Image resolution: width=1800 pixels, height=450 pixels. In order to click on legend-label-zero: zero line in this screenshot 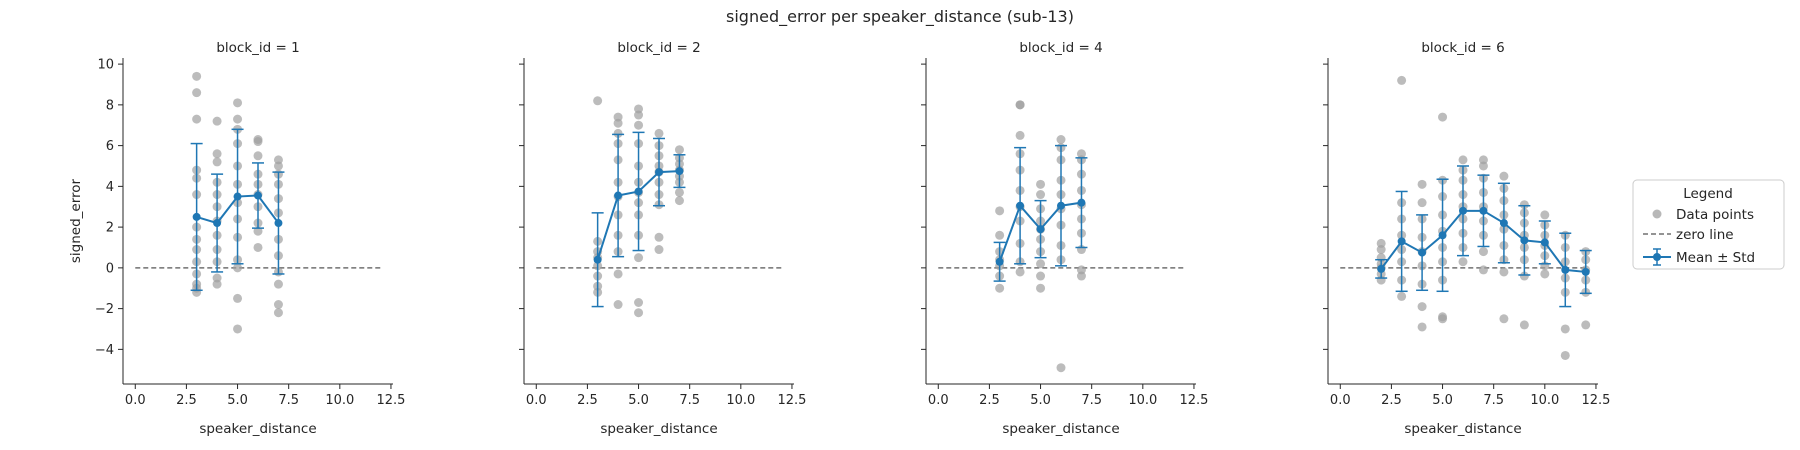, I will do `click(1705, 235)`.